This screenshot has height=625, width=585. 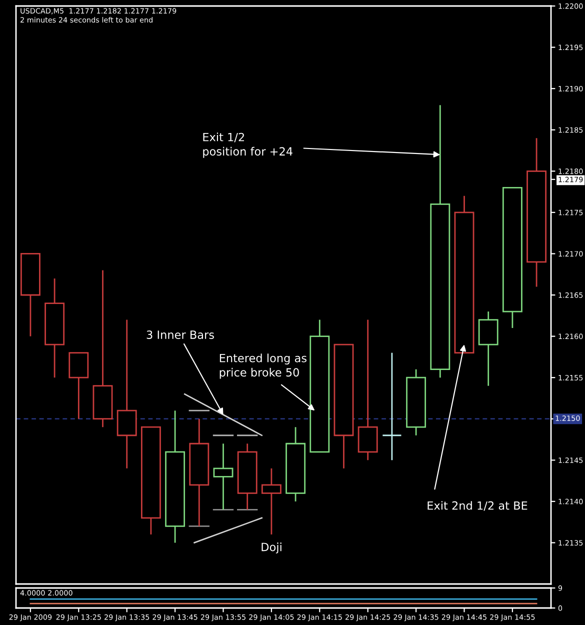 I want to click on annotation: Exit 1/2 position for +24, so click(x=247, y=145).